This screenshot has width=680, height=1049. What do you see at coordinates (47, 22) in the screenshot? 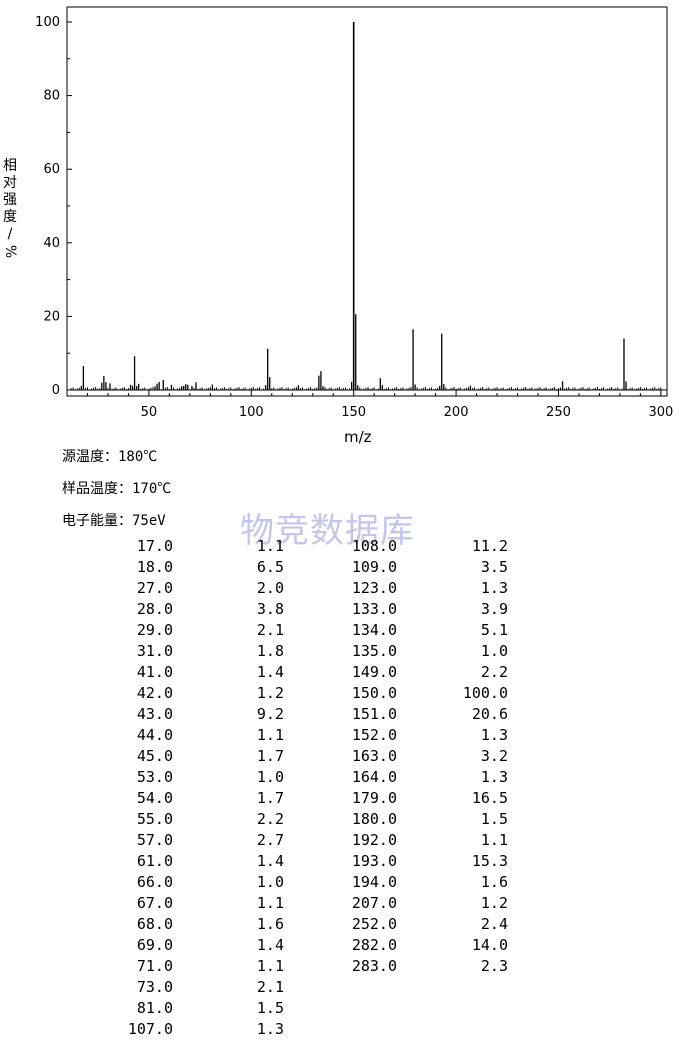
I see `y-tick-label: 100` at bounding box center [47, 22].